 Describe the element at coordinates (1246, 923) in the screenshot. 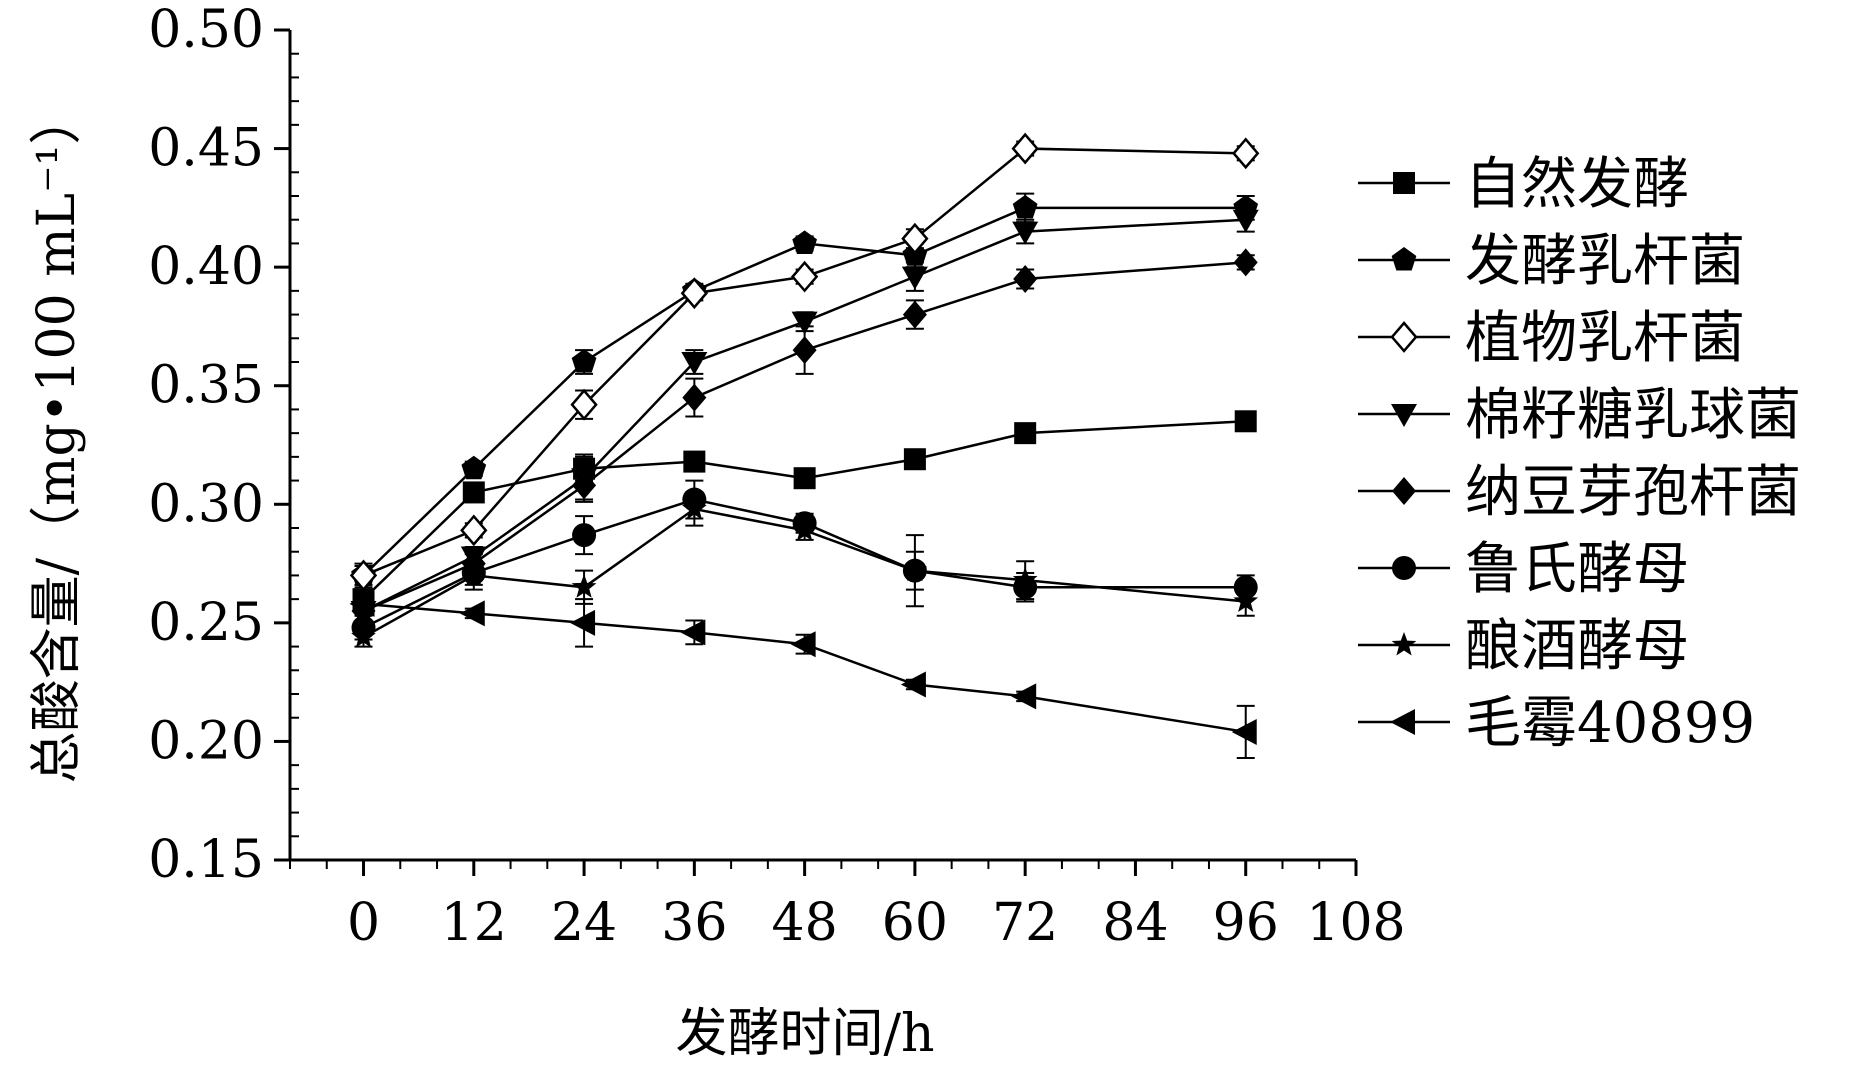

I see `x-tick-label: 96` at that location.